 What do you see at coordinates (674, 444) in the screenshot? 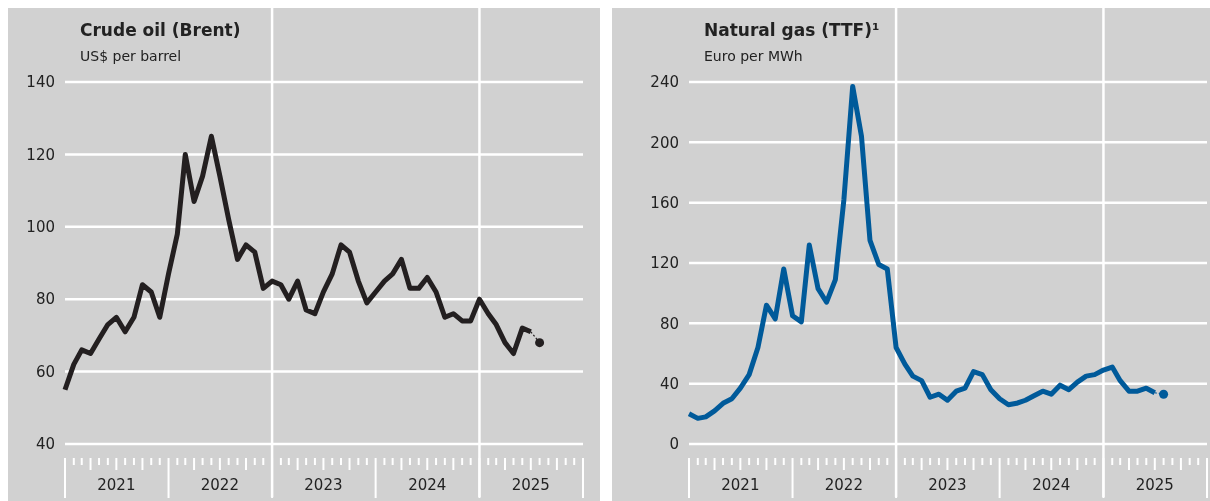
I see `y-tick-label: 0` at bounding box center [674, 444].